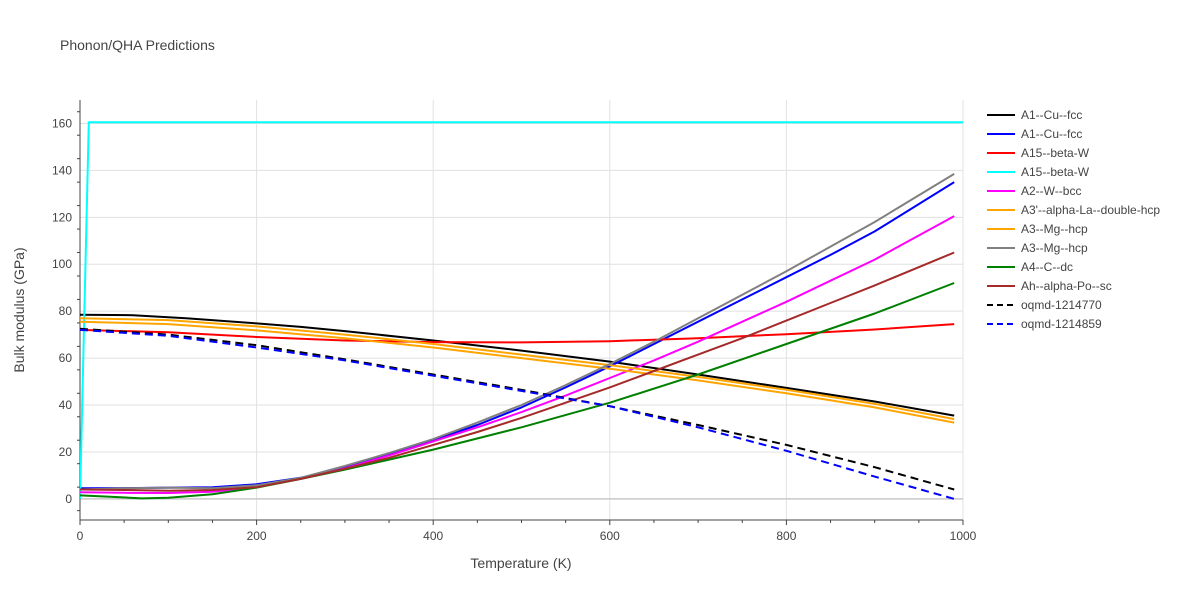 The height and width of the screenshot is (600, 1200). Describe the element at coordinates (62, 123) in the screenshot. I see `y-tick-label: 160` at that location.